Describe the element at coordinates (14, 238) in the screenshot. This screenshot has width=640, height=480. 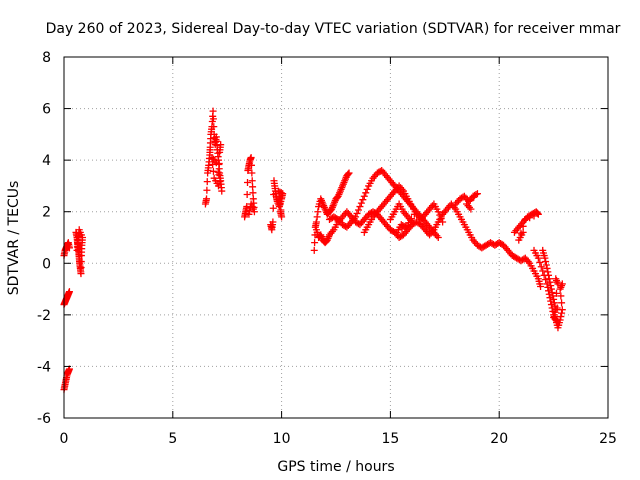
I see `y-axis-label: SDTVAR / TECUs` at that location.